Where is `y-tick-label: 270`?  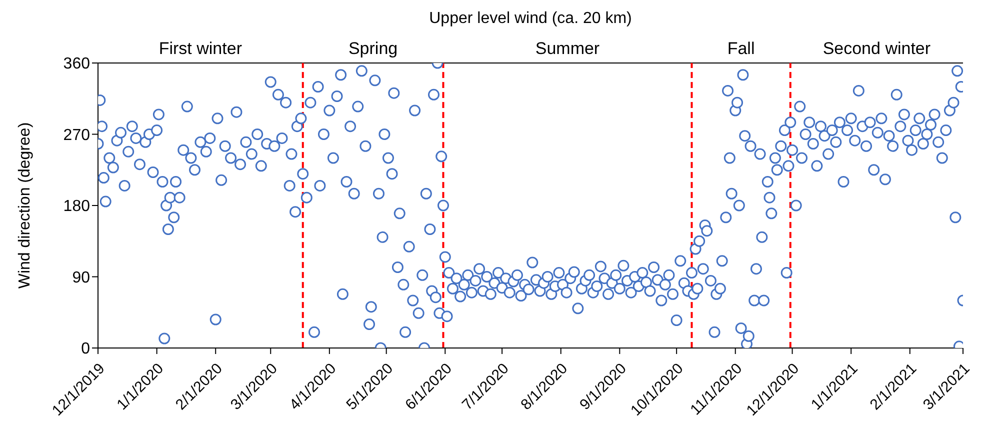
y-tick-label: 270 is located at coordinates (76, 135).